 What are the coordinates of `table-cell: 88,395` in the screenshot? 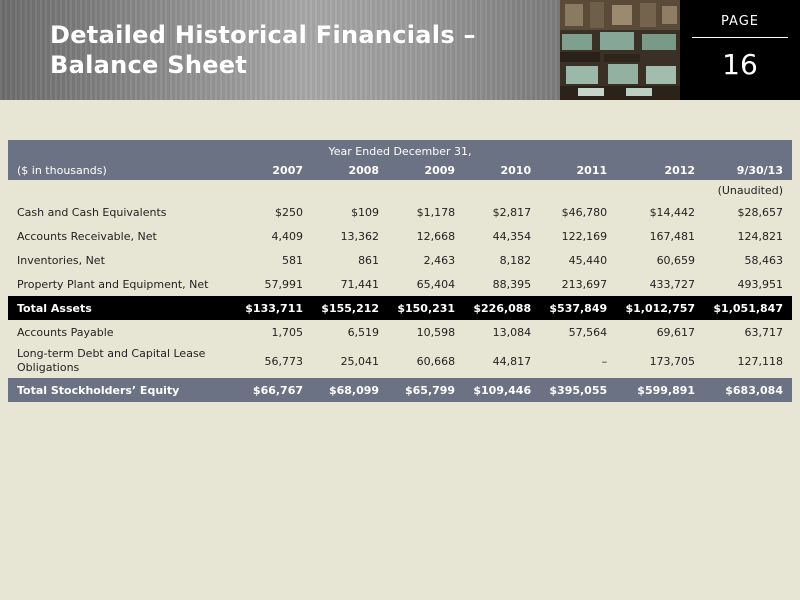 It's located at (512, 284).